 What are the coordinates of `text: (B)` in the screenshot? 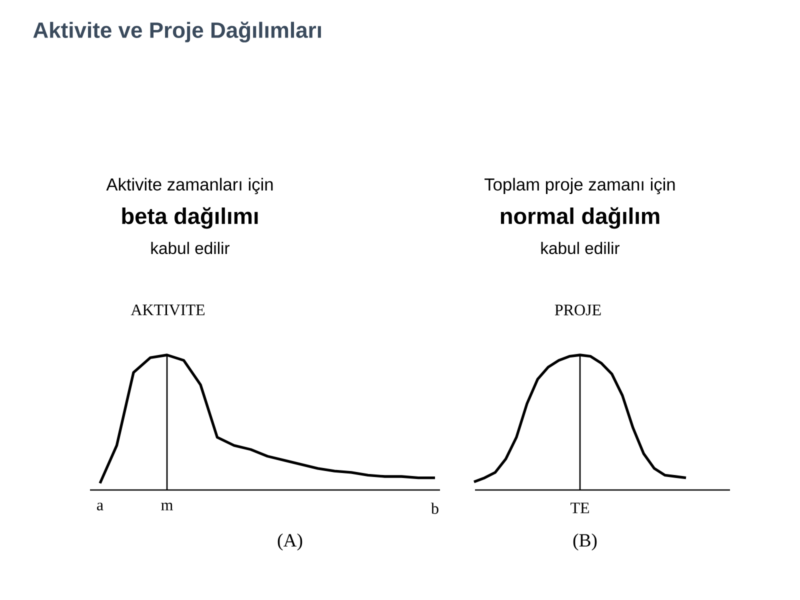 It's located at (585, 542).